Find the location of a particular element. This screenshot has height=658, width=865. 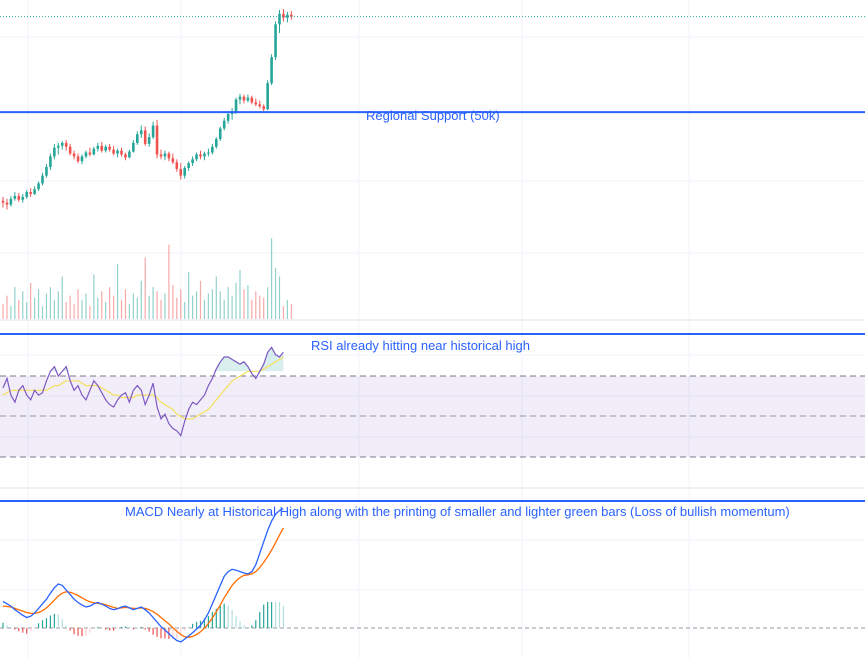

signal-line is located at coordinates (143, 582).